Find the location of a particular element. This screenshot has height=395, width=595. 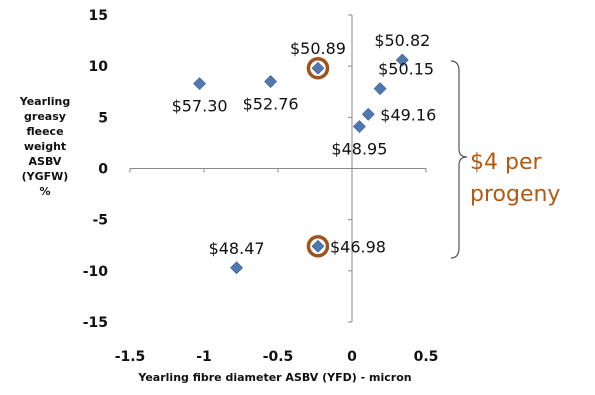

data-label: $46.98 is located at coordinates (358, 246).